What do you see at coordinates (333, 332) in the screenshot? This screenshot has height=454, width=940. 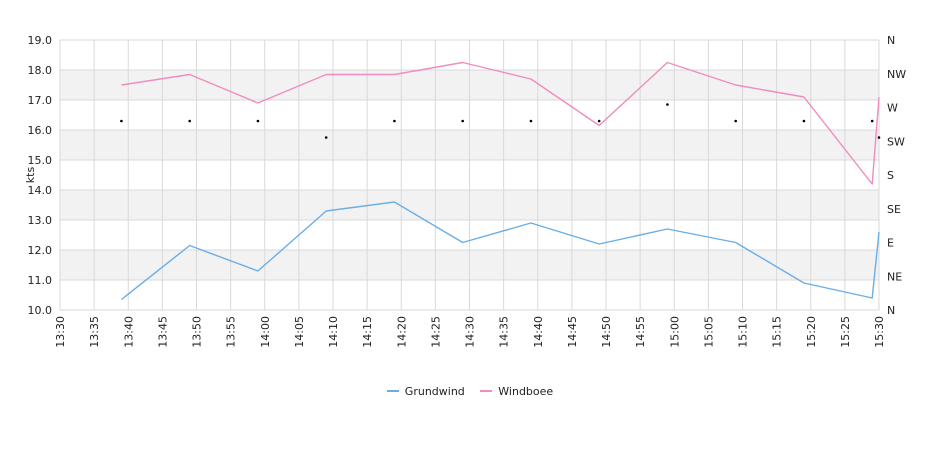 I see `x-tick-label: 14:10` at bounding box center [333, 332].